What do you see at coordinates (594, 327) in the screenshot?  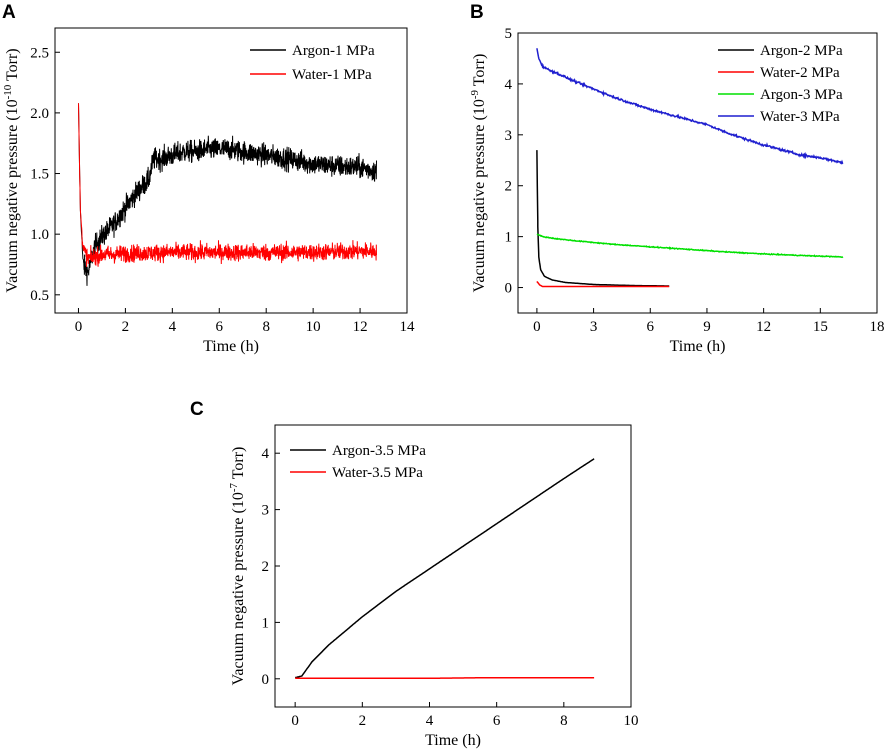 I see `x-tick-label: 3` at bounding box center [594, 327].